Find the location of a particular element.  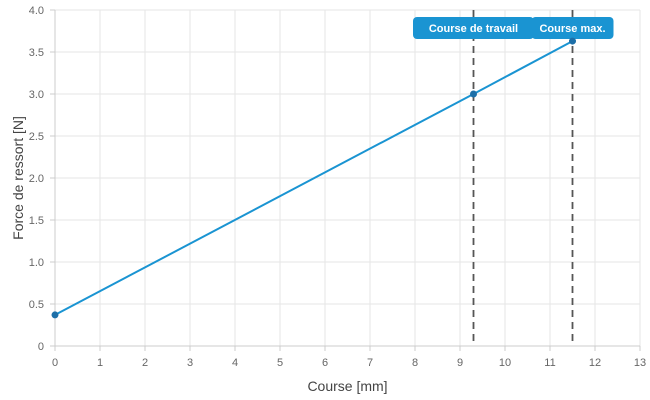

y-tick-label: 2.5 is located at coordinates (36, 137).